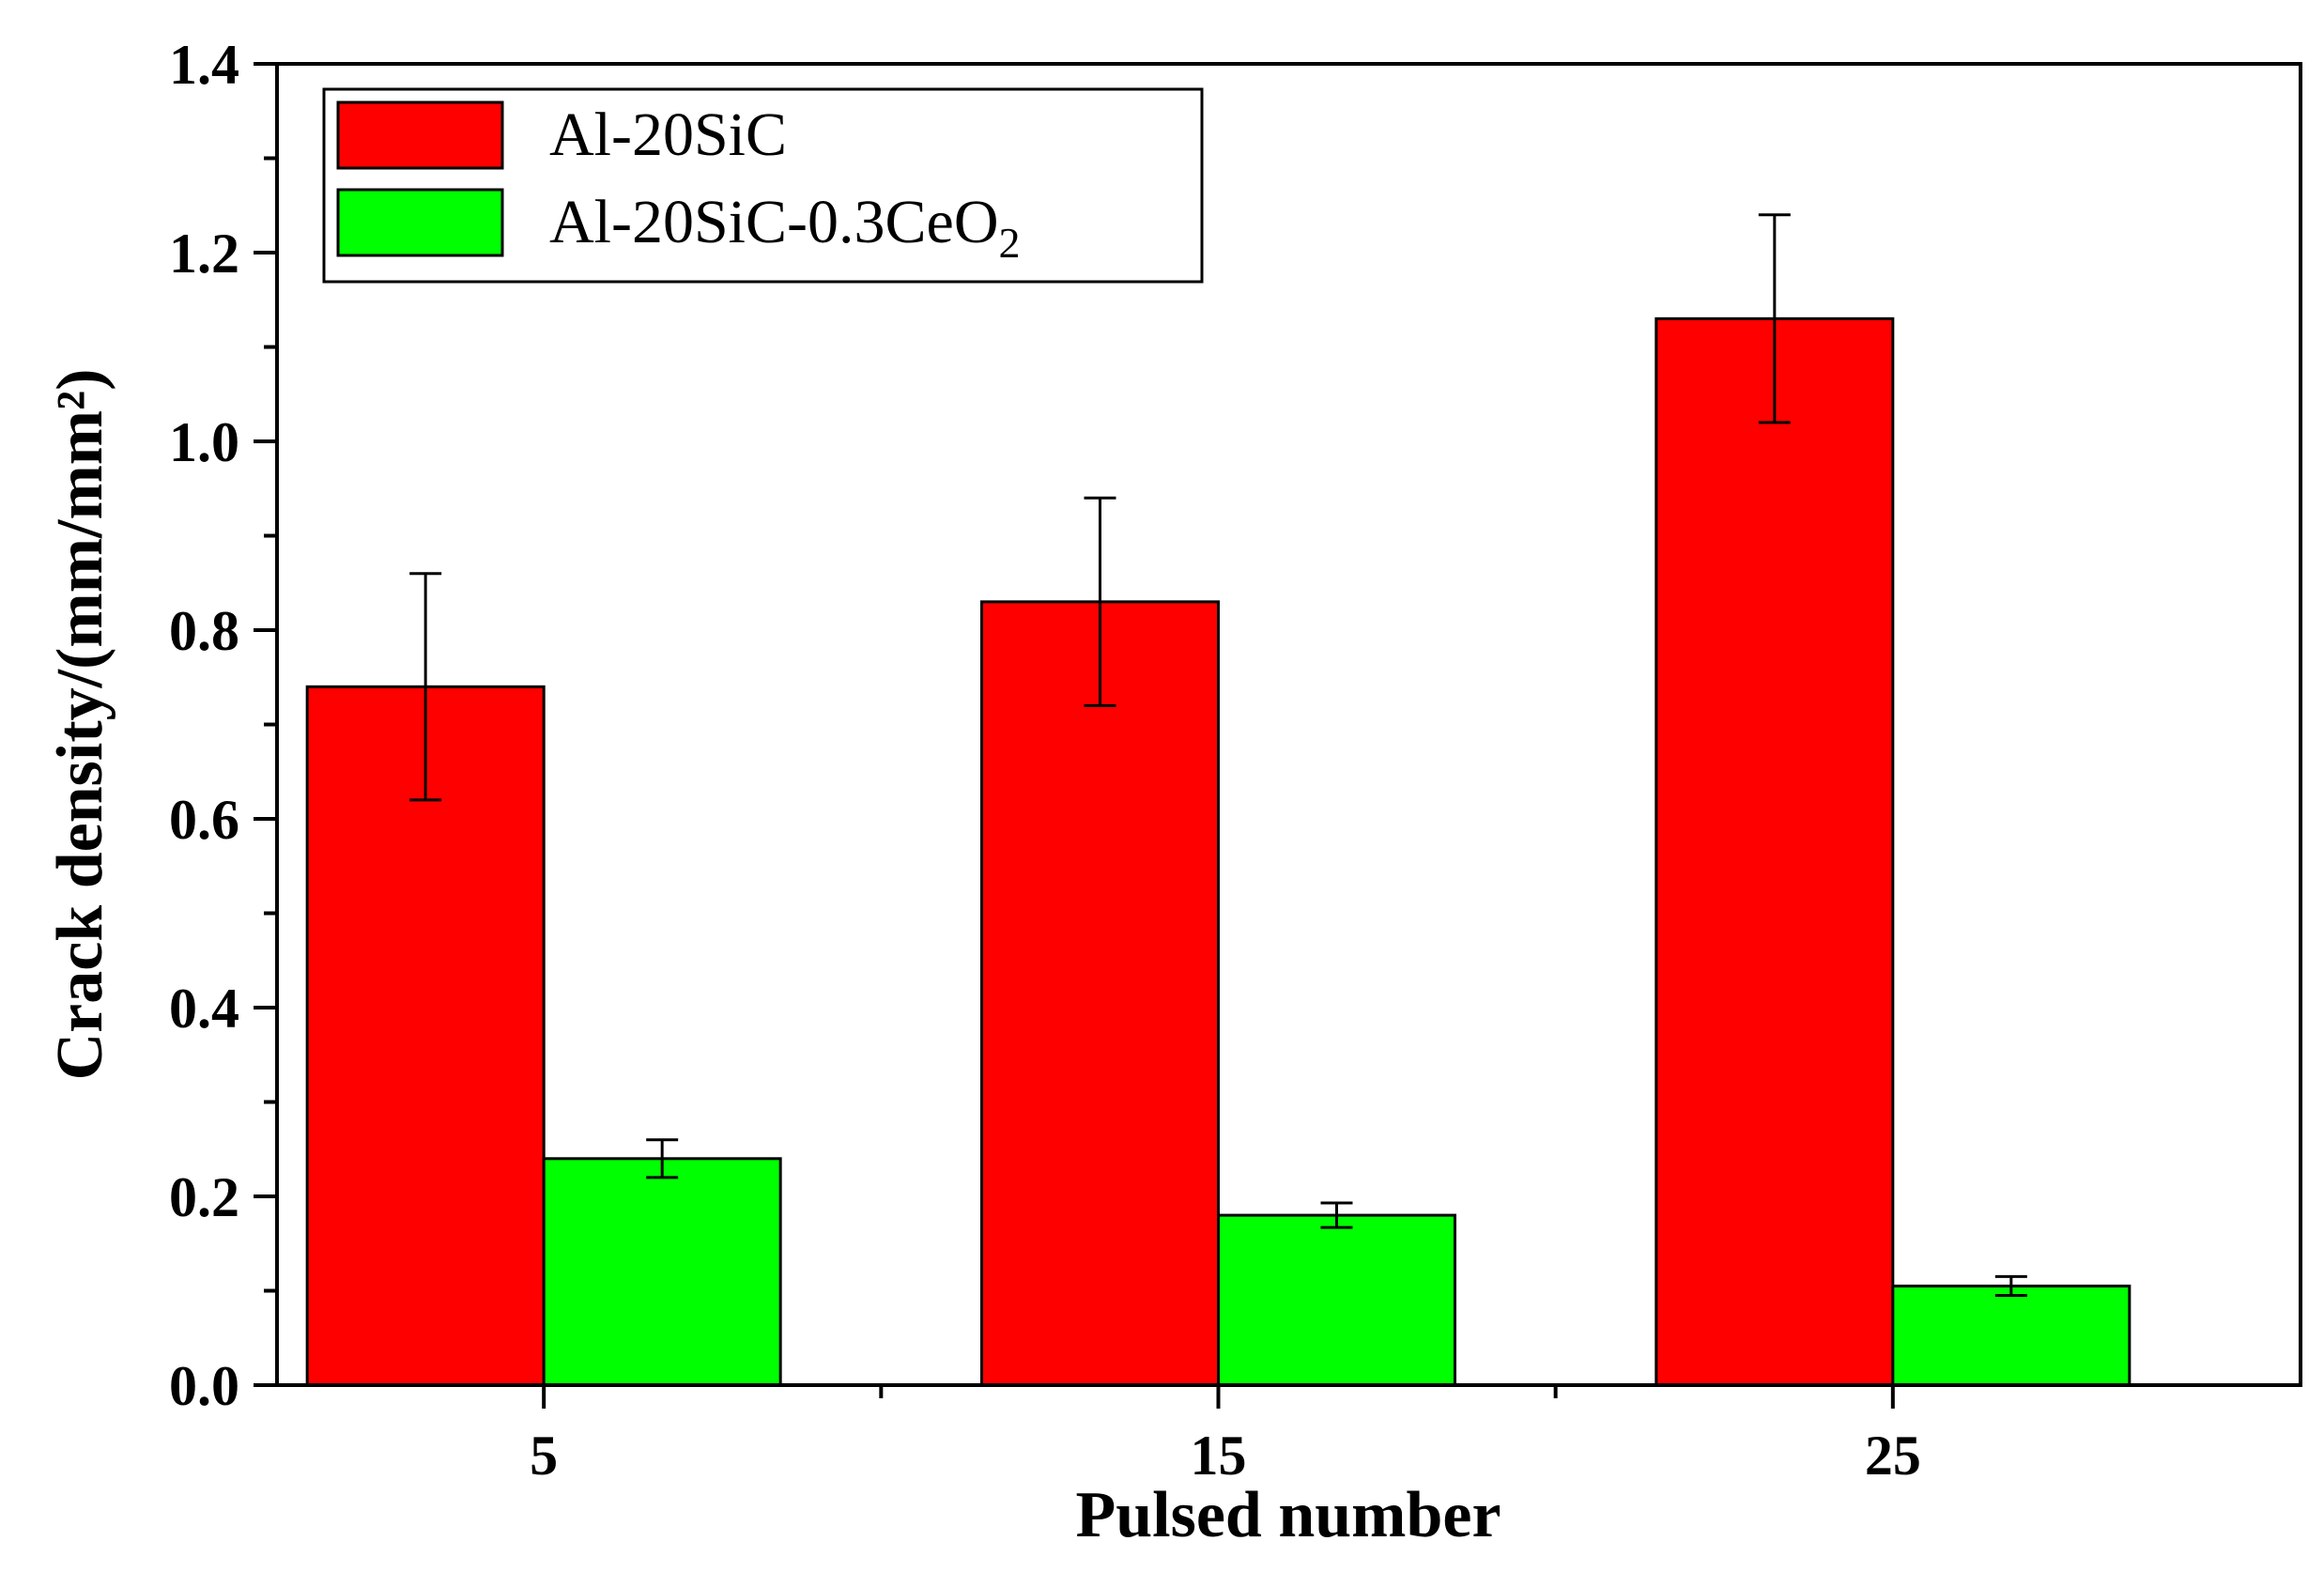 The width and height of the screenshot is (2324, 1572). What do you see at coordinates (785, 227) in the screenshot?
I see `legend-label: Al-20SiC-0.3CeO2` at bounding box center [785, 227].